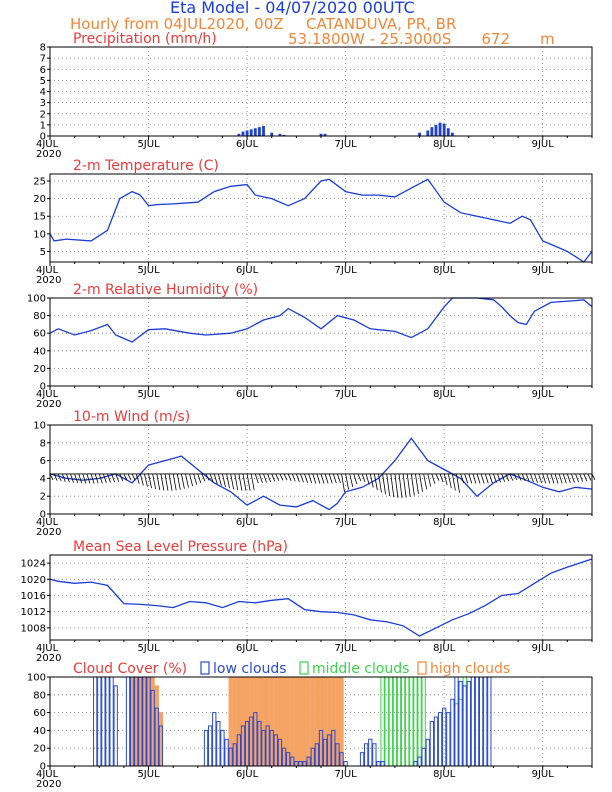 The image size is (612, 792). What do you see at coordinates (444, 774) in the screenshot?
I see `cloud-day-label: 8JUL` at bounding box center [444, 774].